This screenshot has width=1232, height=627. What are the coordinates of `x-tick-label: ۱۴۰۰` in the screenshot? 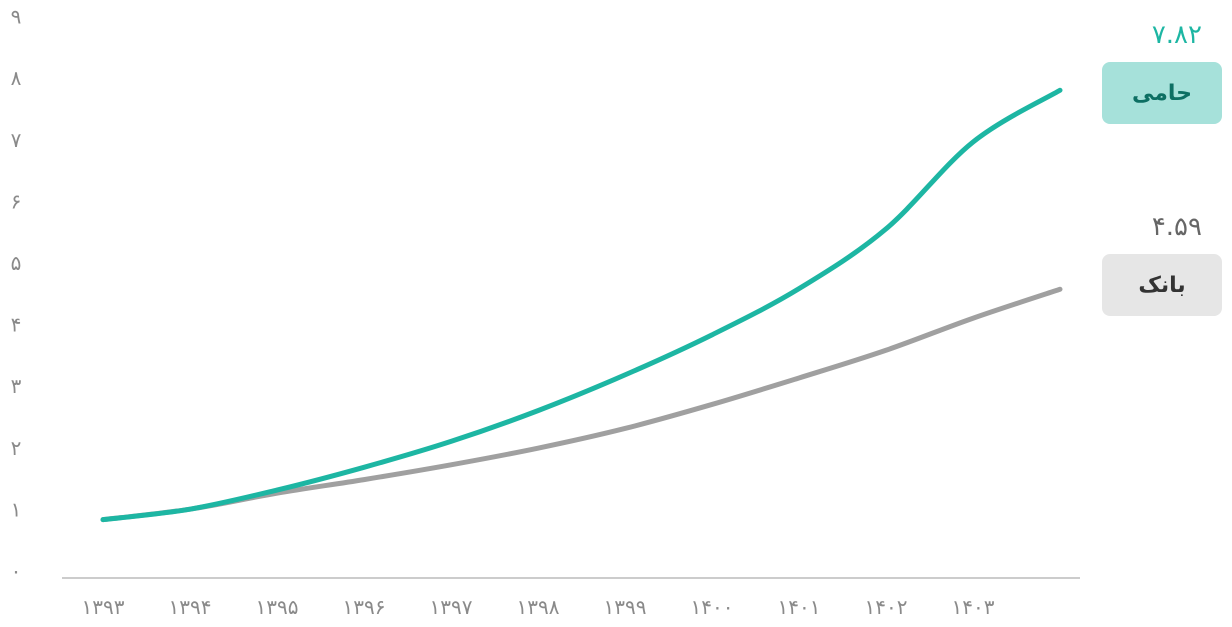 It's located at (712, 607).